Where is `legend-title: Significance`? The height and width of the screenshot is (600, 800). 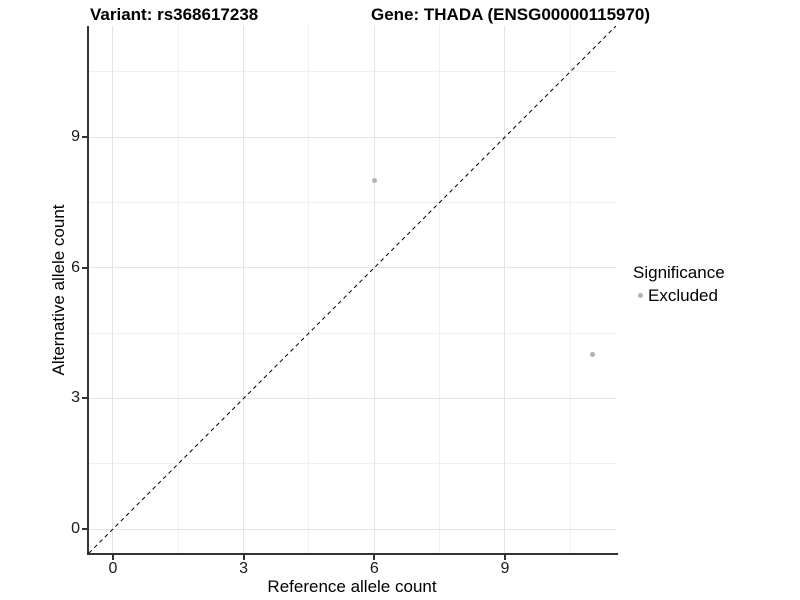
legend-title: Significance is located at coordinates (679, 272).